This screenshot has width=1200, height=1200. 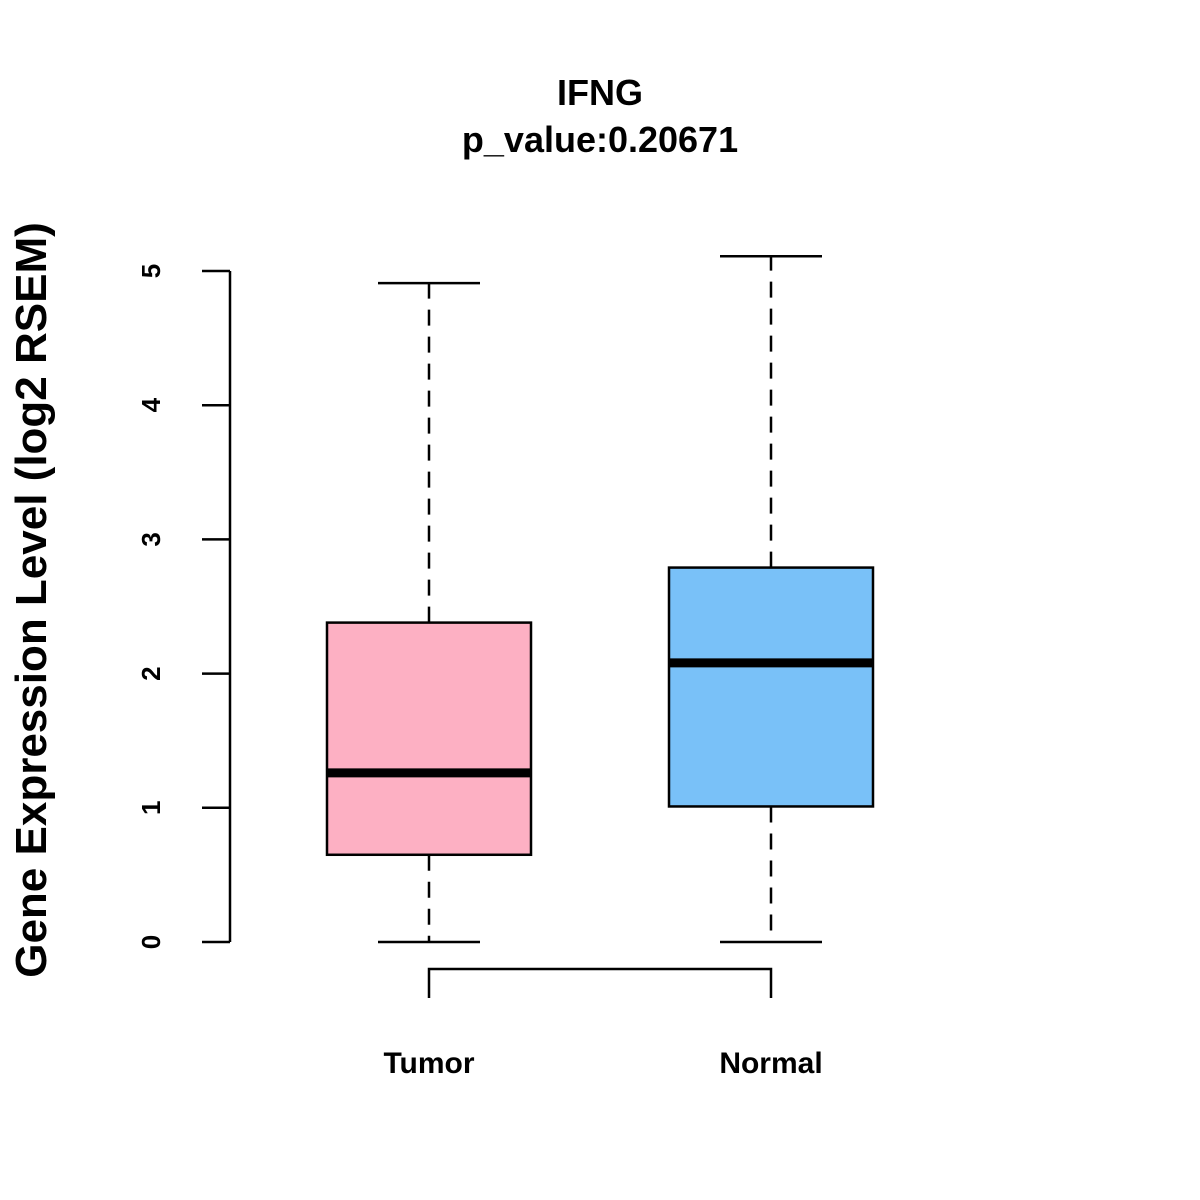 What do you see at coordinates (151, 539) in the screenshot?
I see `y-tick-label: 3` at bounding box center [151, 539].